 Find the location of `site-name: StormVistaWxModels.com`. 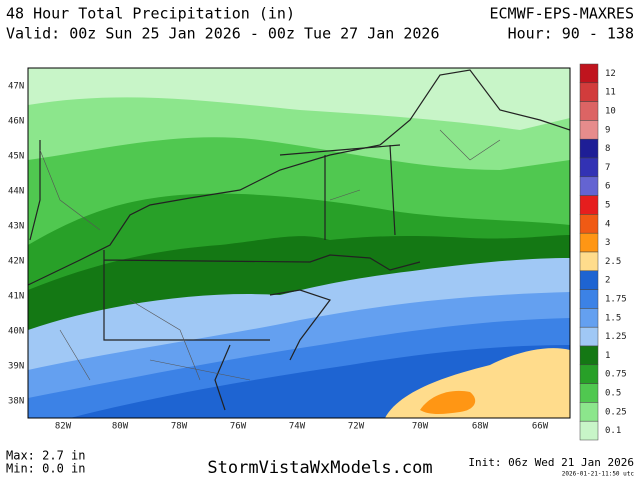

site-name: StormVistaWxModels.com is located at coordinates (319, 468).